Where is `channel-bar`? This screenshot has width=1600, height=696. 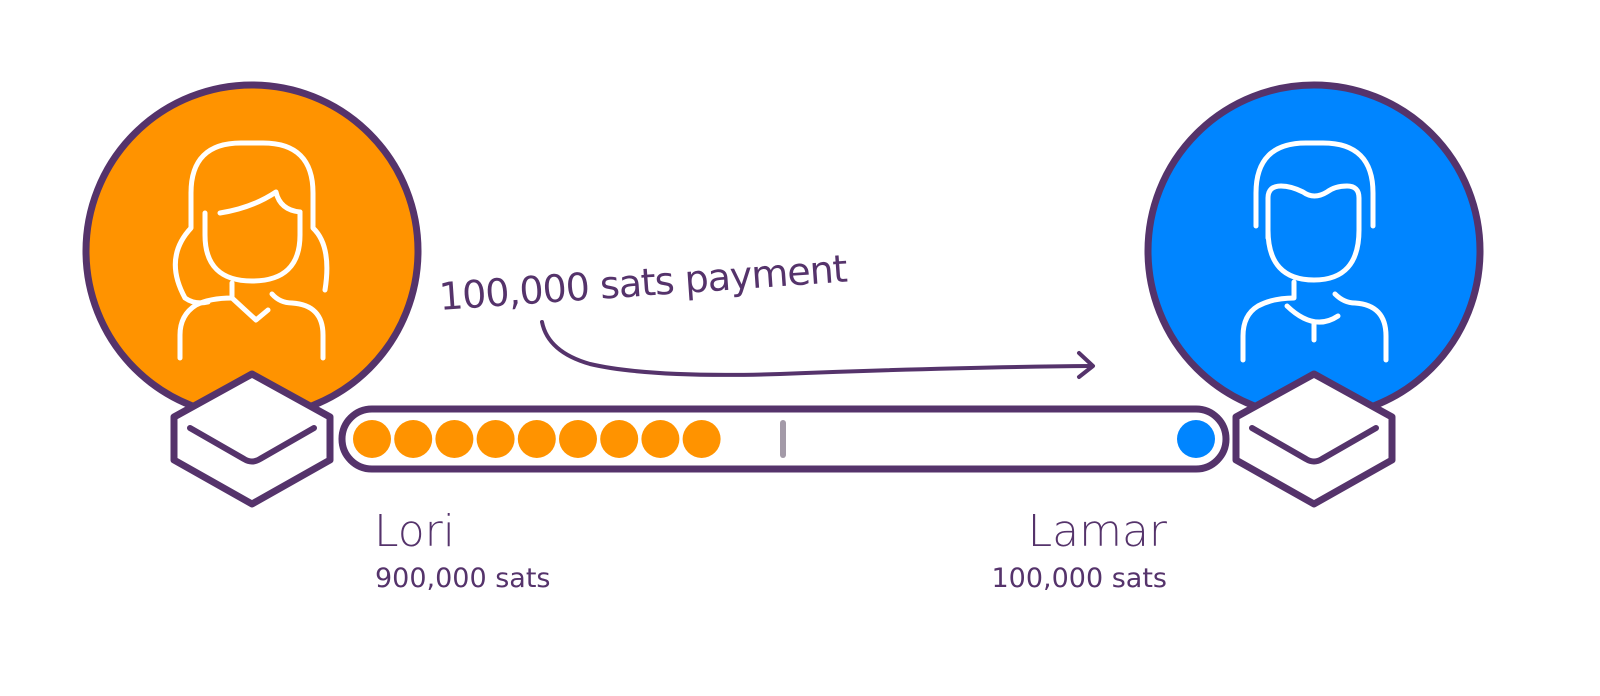 channel-bar is located at coordinates (784, 439).